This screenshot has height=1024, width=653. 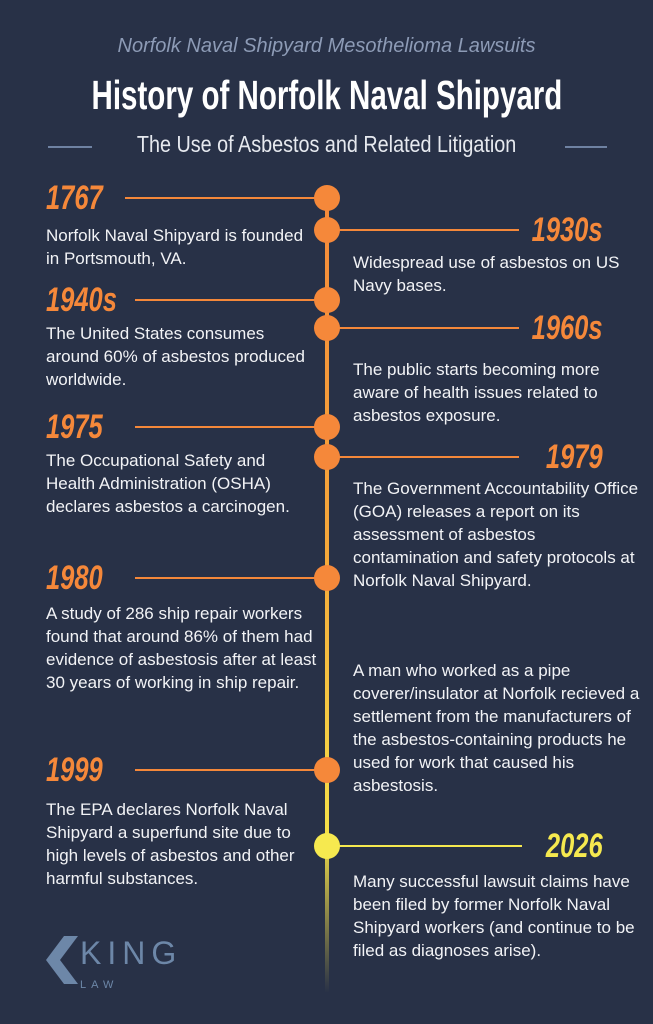 I want to click on logo-tagline: LAW, so click(x=99, y=985).